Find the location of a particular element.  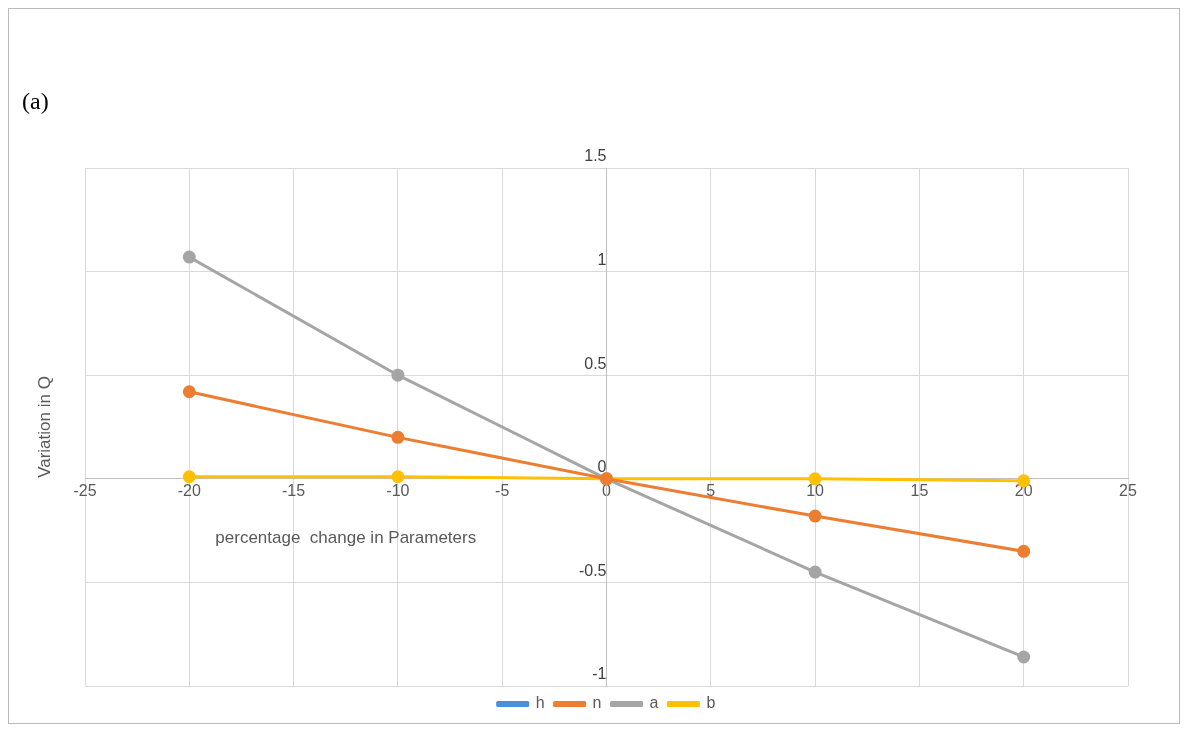

y-tick-label: 0 is located at coordinates (602, 467).